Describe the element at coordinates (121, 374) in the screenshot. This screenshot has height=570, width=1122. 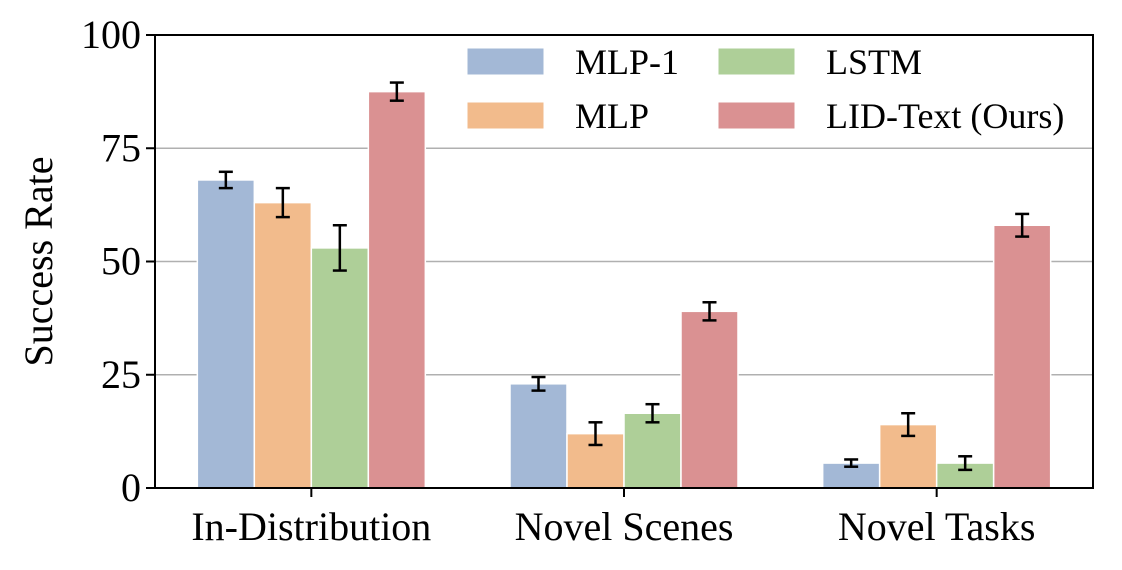
I see `y-tick-label: 25` at that location.